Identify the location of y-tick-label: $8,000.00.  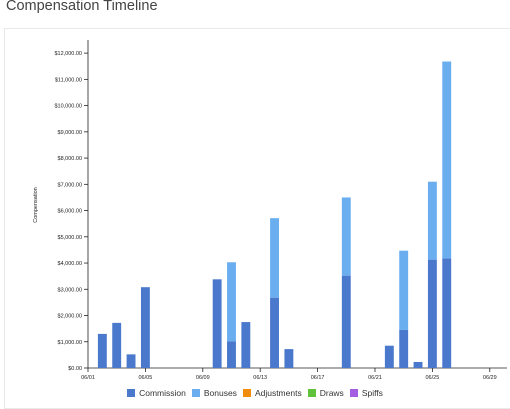
(70, 159).